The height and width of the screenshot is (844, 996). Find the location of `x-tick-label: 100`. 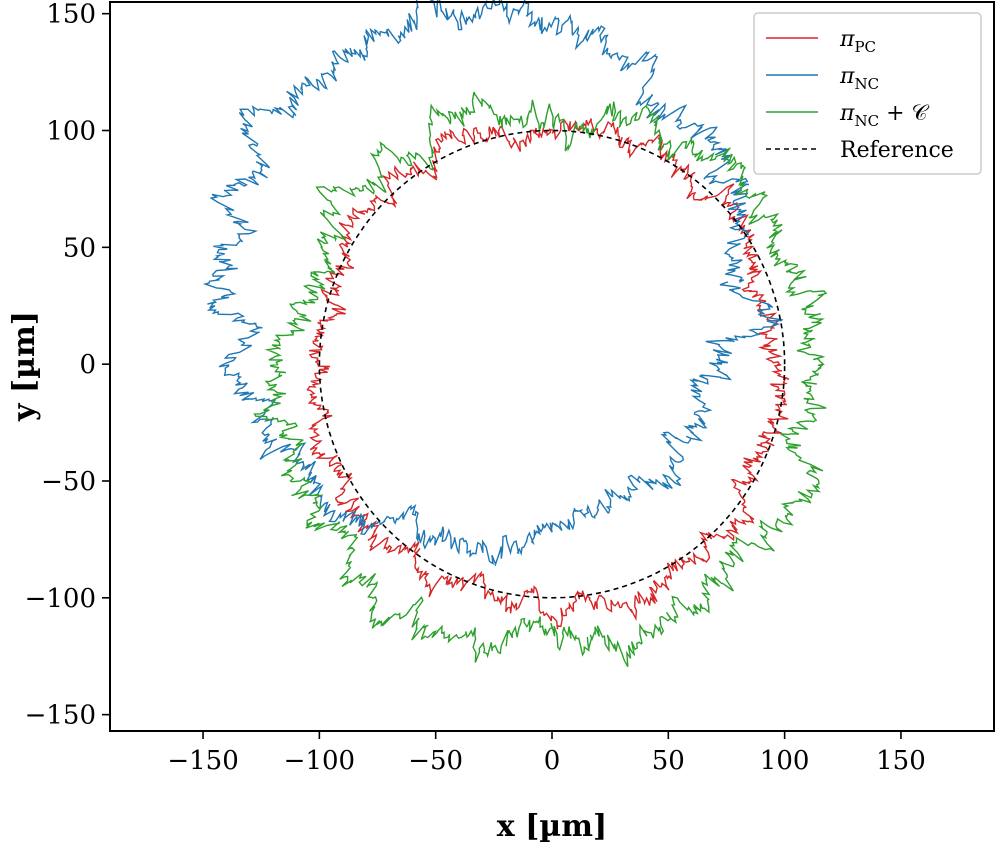

x-tick-label: 100 is located at coordinates (785, 761).